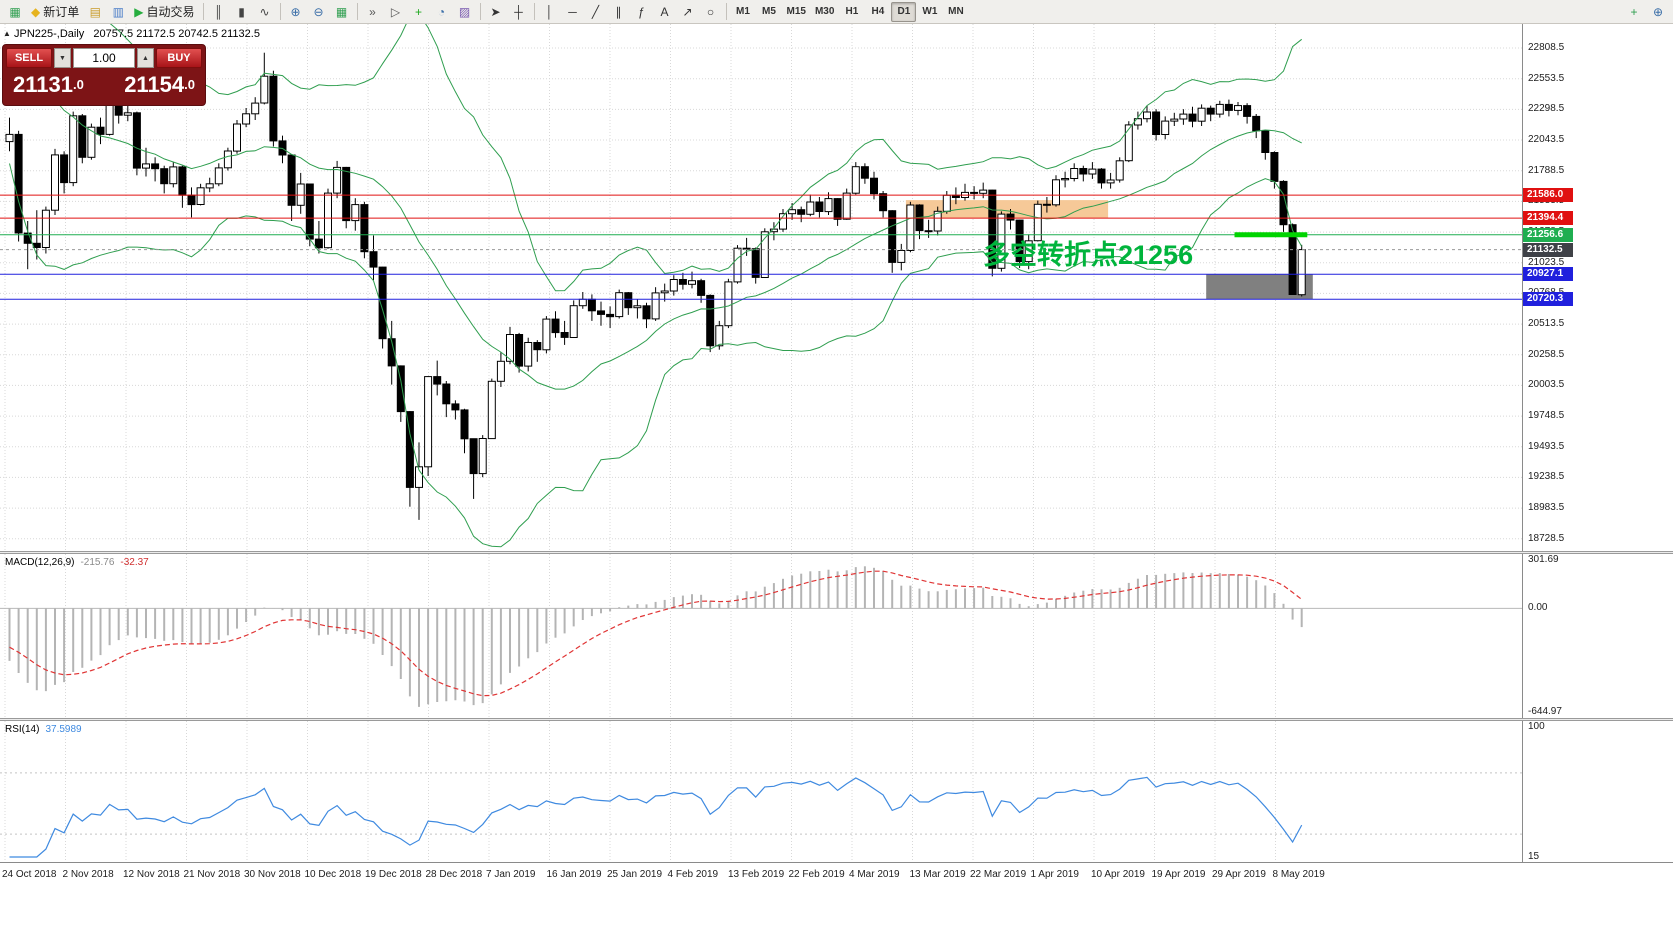 This screenshot has width=1673, height=950. I want to click on fibonacci-button: ƒ, so click(642, 12).